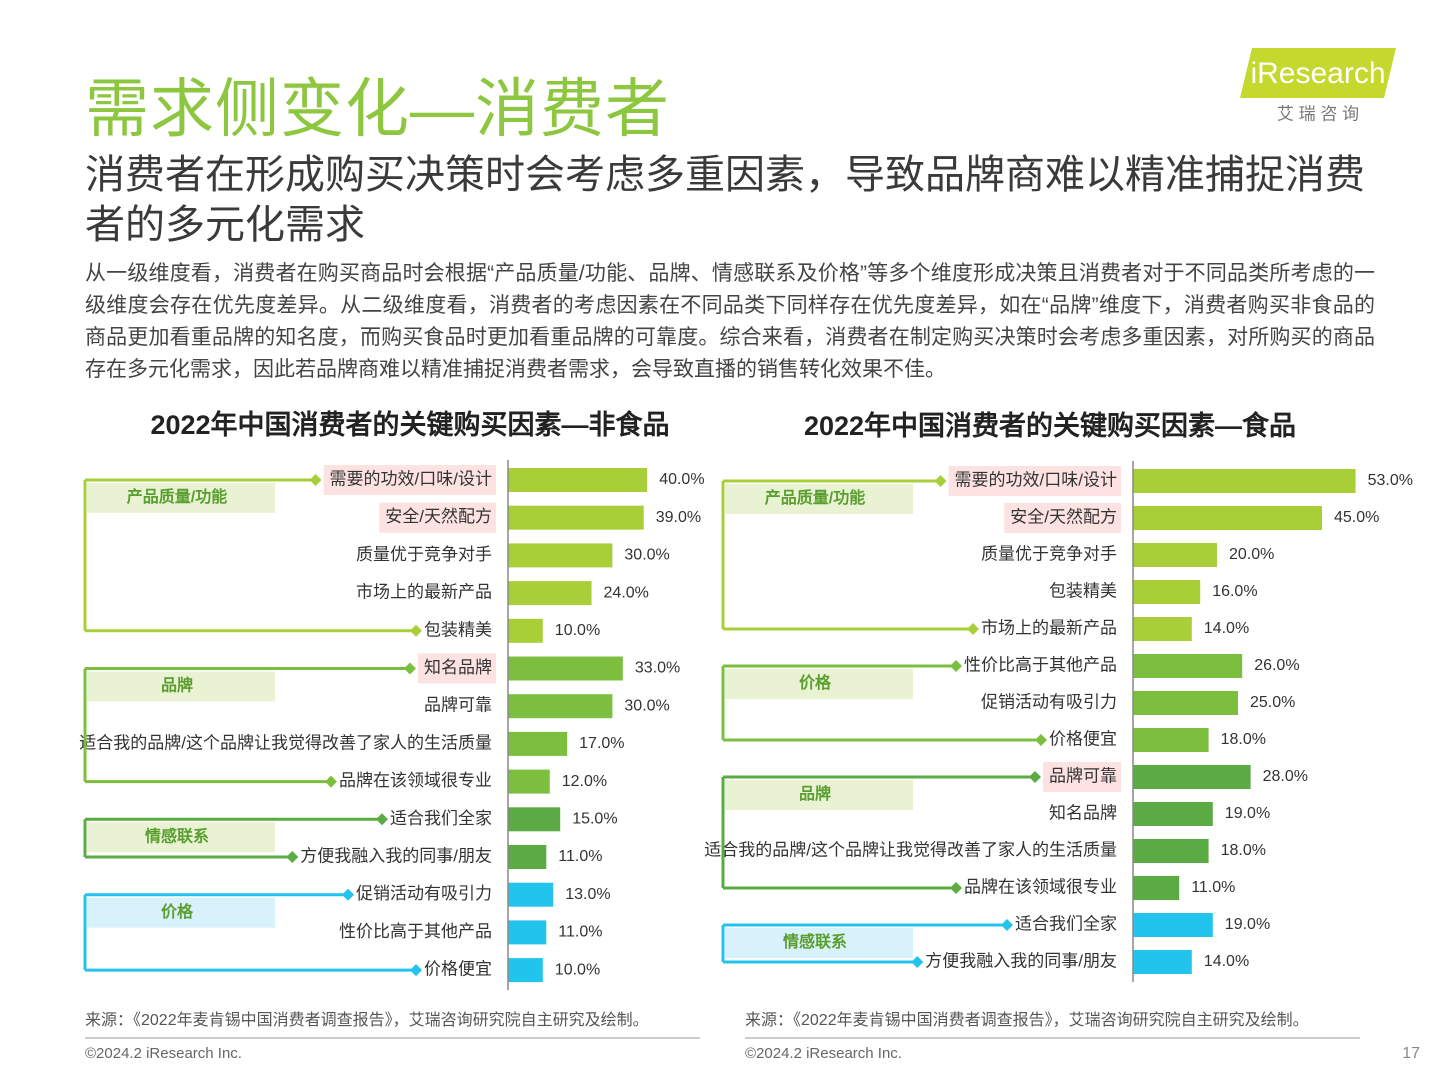 This screenshot has height=1080, width=1440. I want to click on chart-title: 2022年中国消费者的关键购买因素—食品, so click(1050, 425).